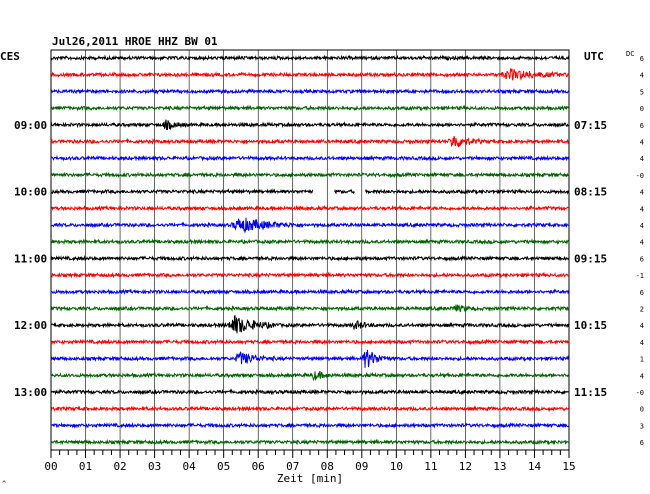  I want to click on x-tick-label: 13, so click(499, 466).